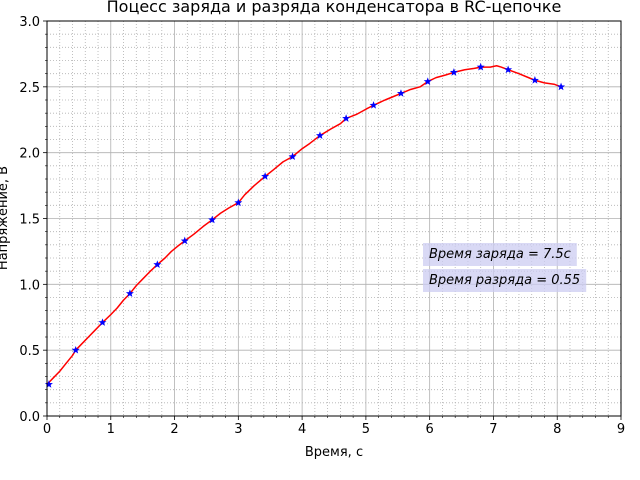 Image resolution: width=640 pixels, height=480 pixels. Describe the element at coordinates (430, 429) in the screenshot. I see `x-tick-label: 6` at that location.